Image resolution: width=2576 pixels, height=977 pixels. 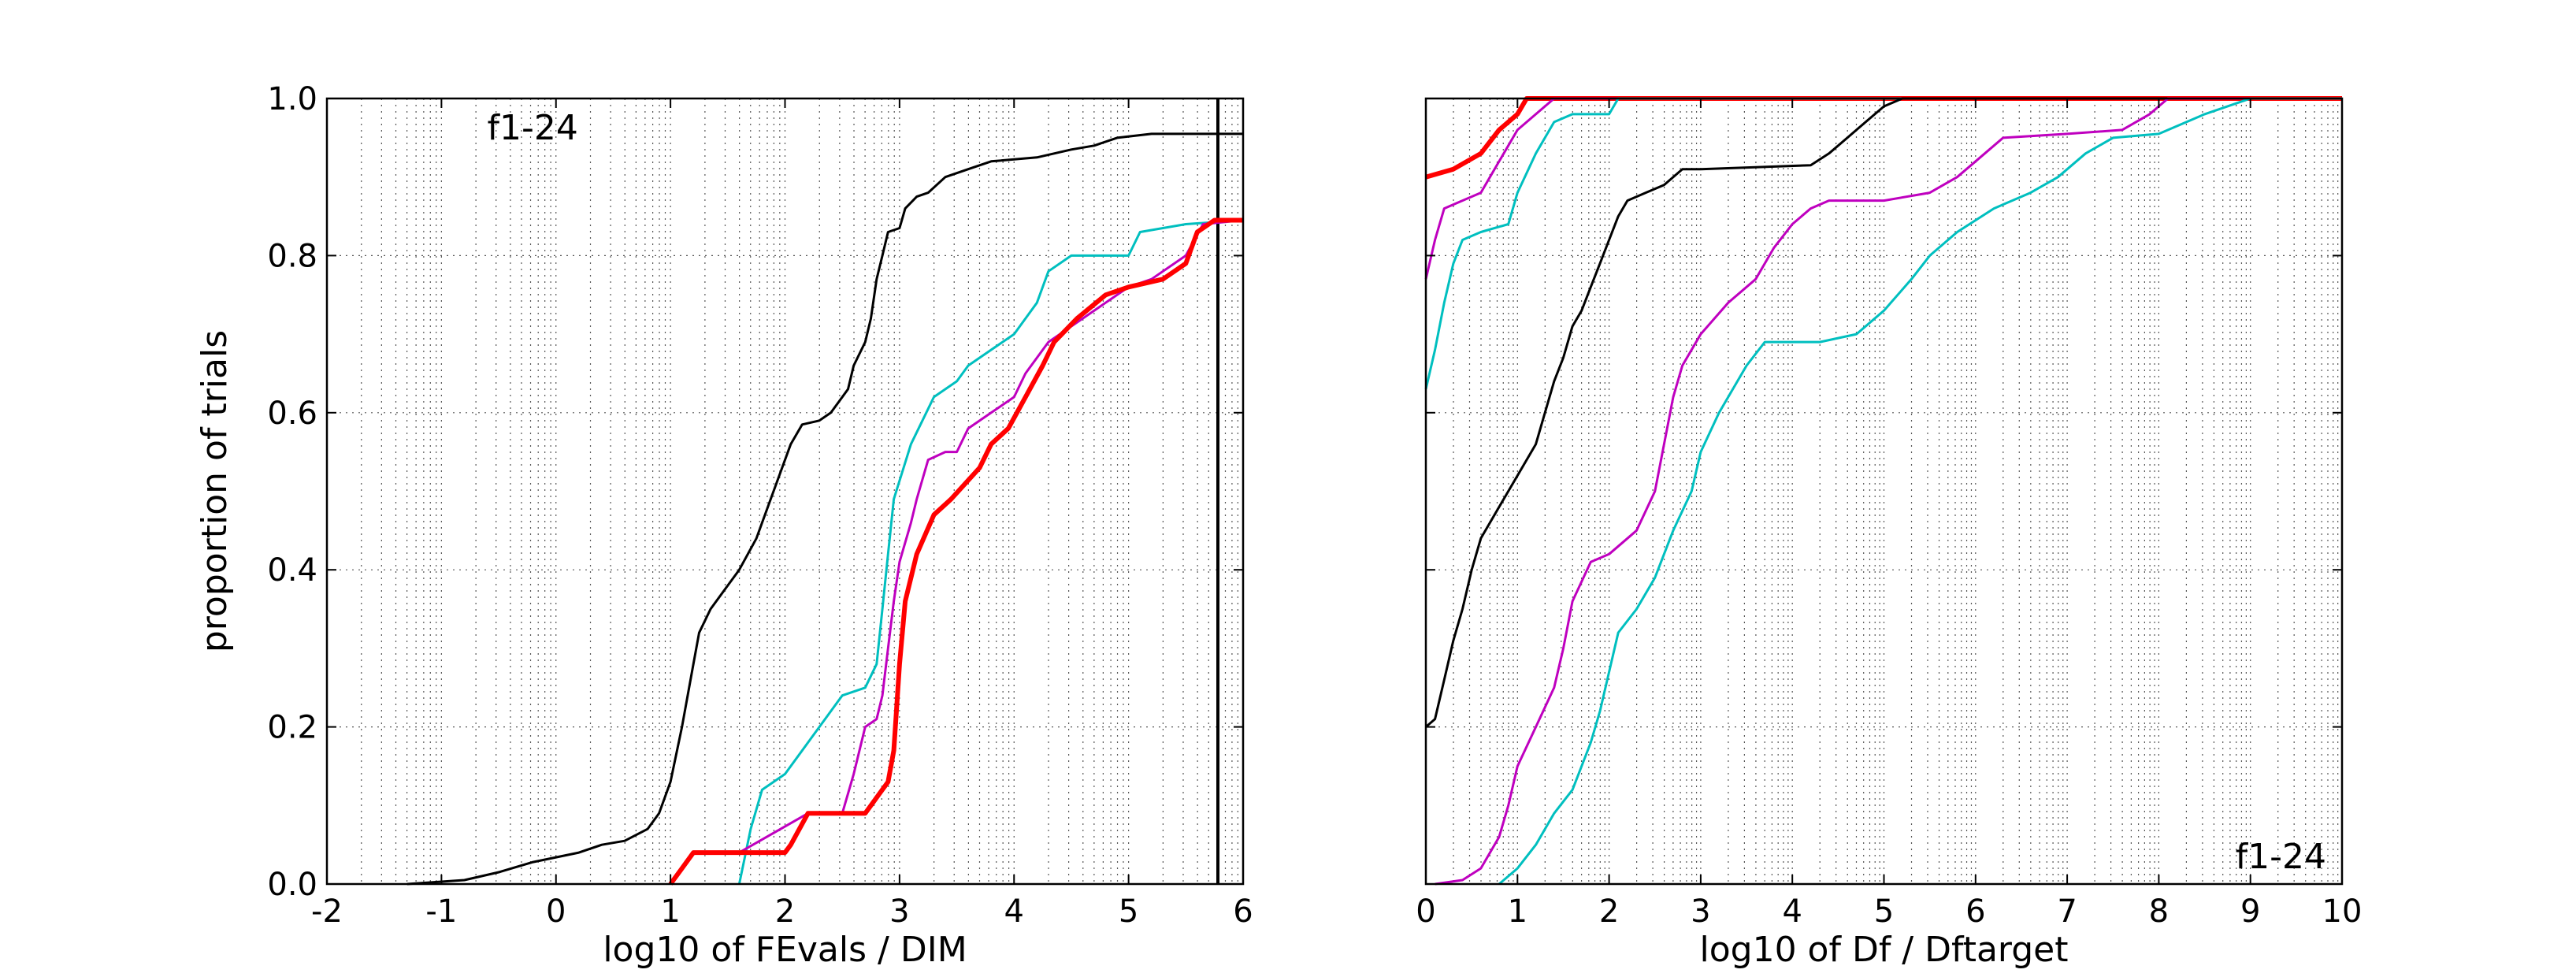 What do you see at coordinates (327, 911) in the screenshot?
I see `x-tick-label: -2` at bounding box center [327, 911].